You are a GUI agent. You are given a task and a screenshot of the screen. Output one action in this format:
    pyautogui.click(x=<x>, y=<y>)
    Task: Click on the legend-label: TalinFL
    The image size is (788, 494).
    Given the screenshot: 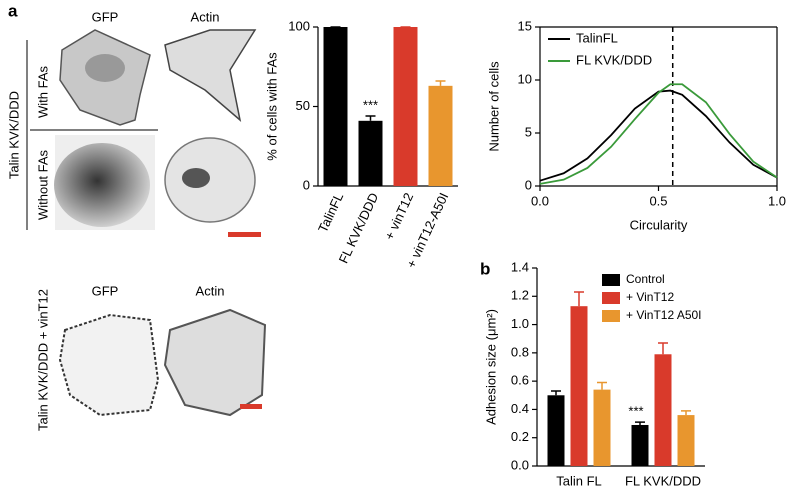 What is the action you would take?
    pyautogui.click(x=597, y=37)
    